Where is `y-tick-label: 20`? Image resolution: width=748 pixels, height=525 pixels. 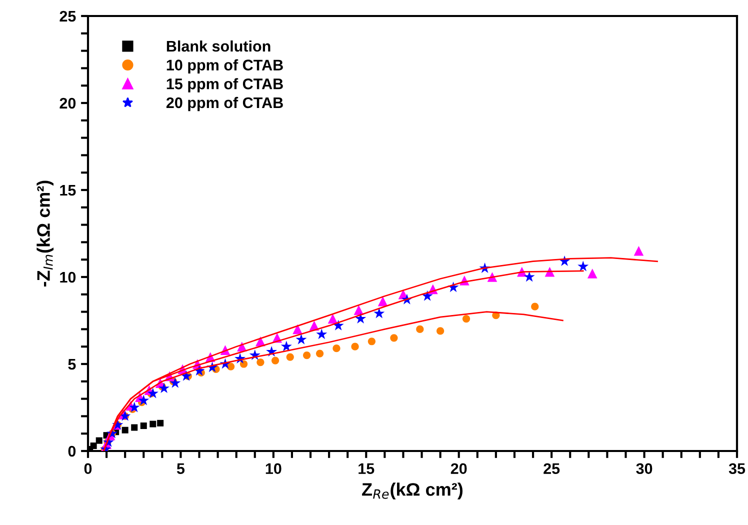 y-tick-label: 20 is located at coordinates (68, 103).